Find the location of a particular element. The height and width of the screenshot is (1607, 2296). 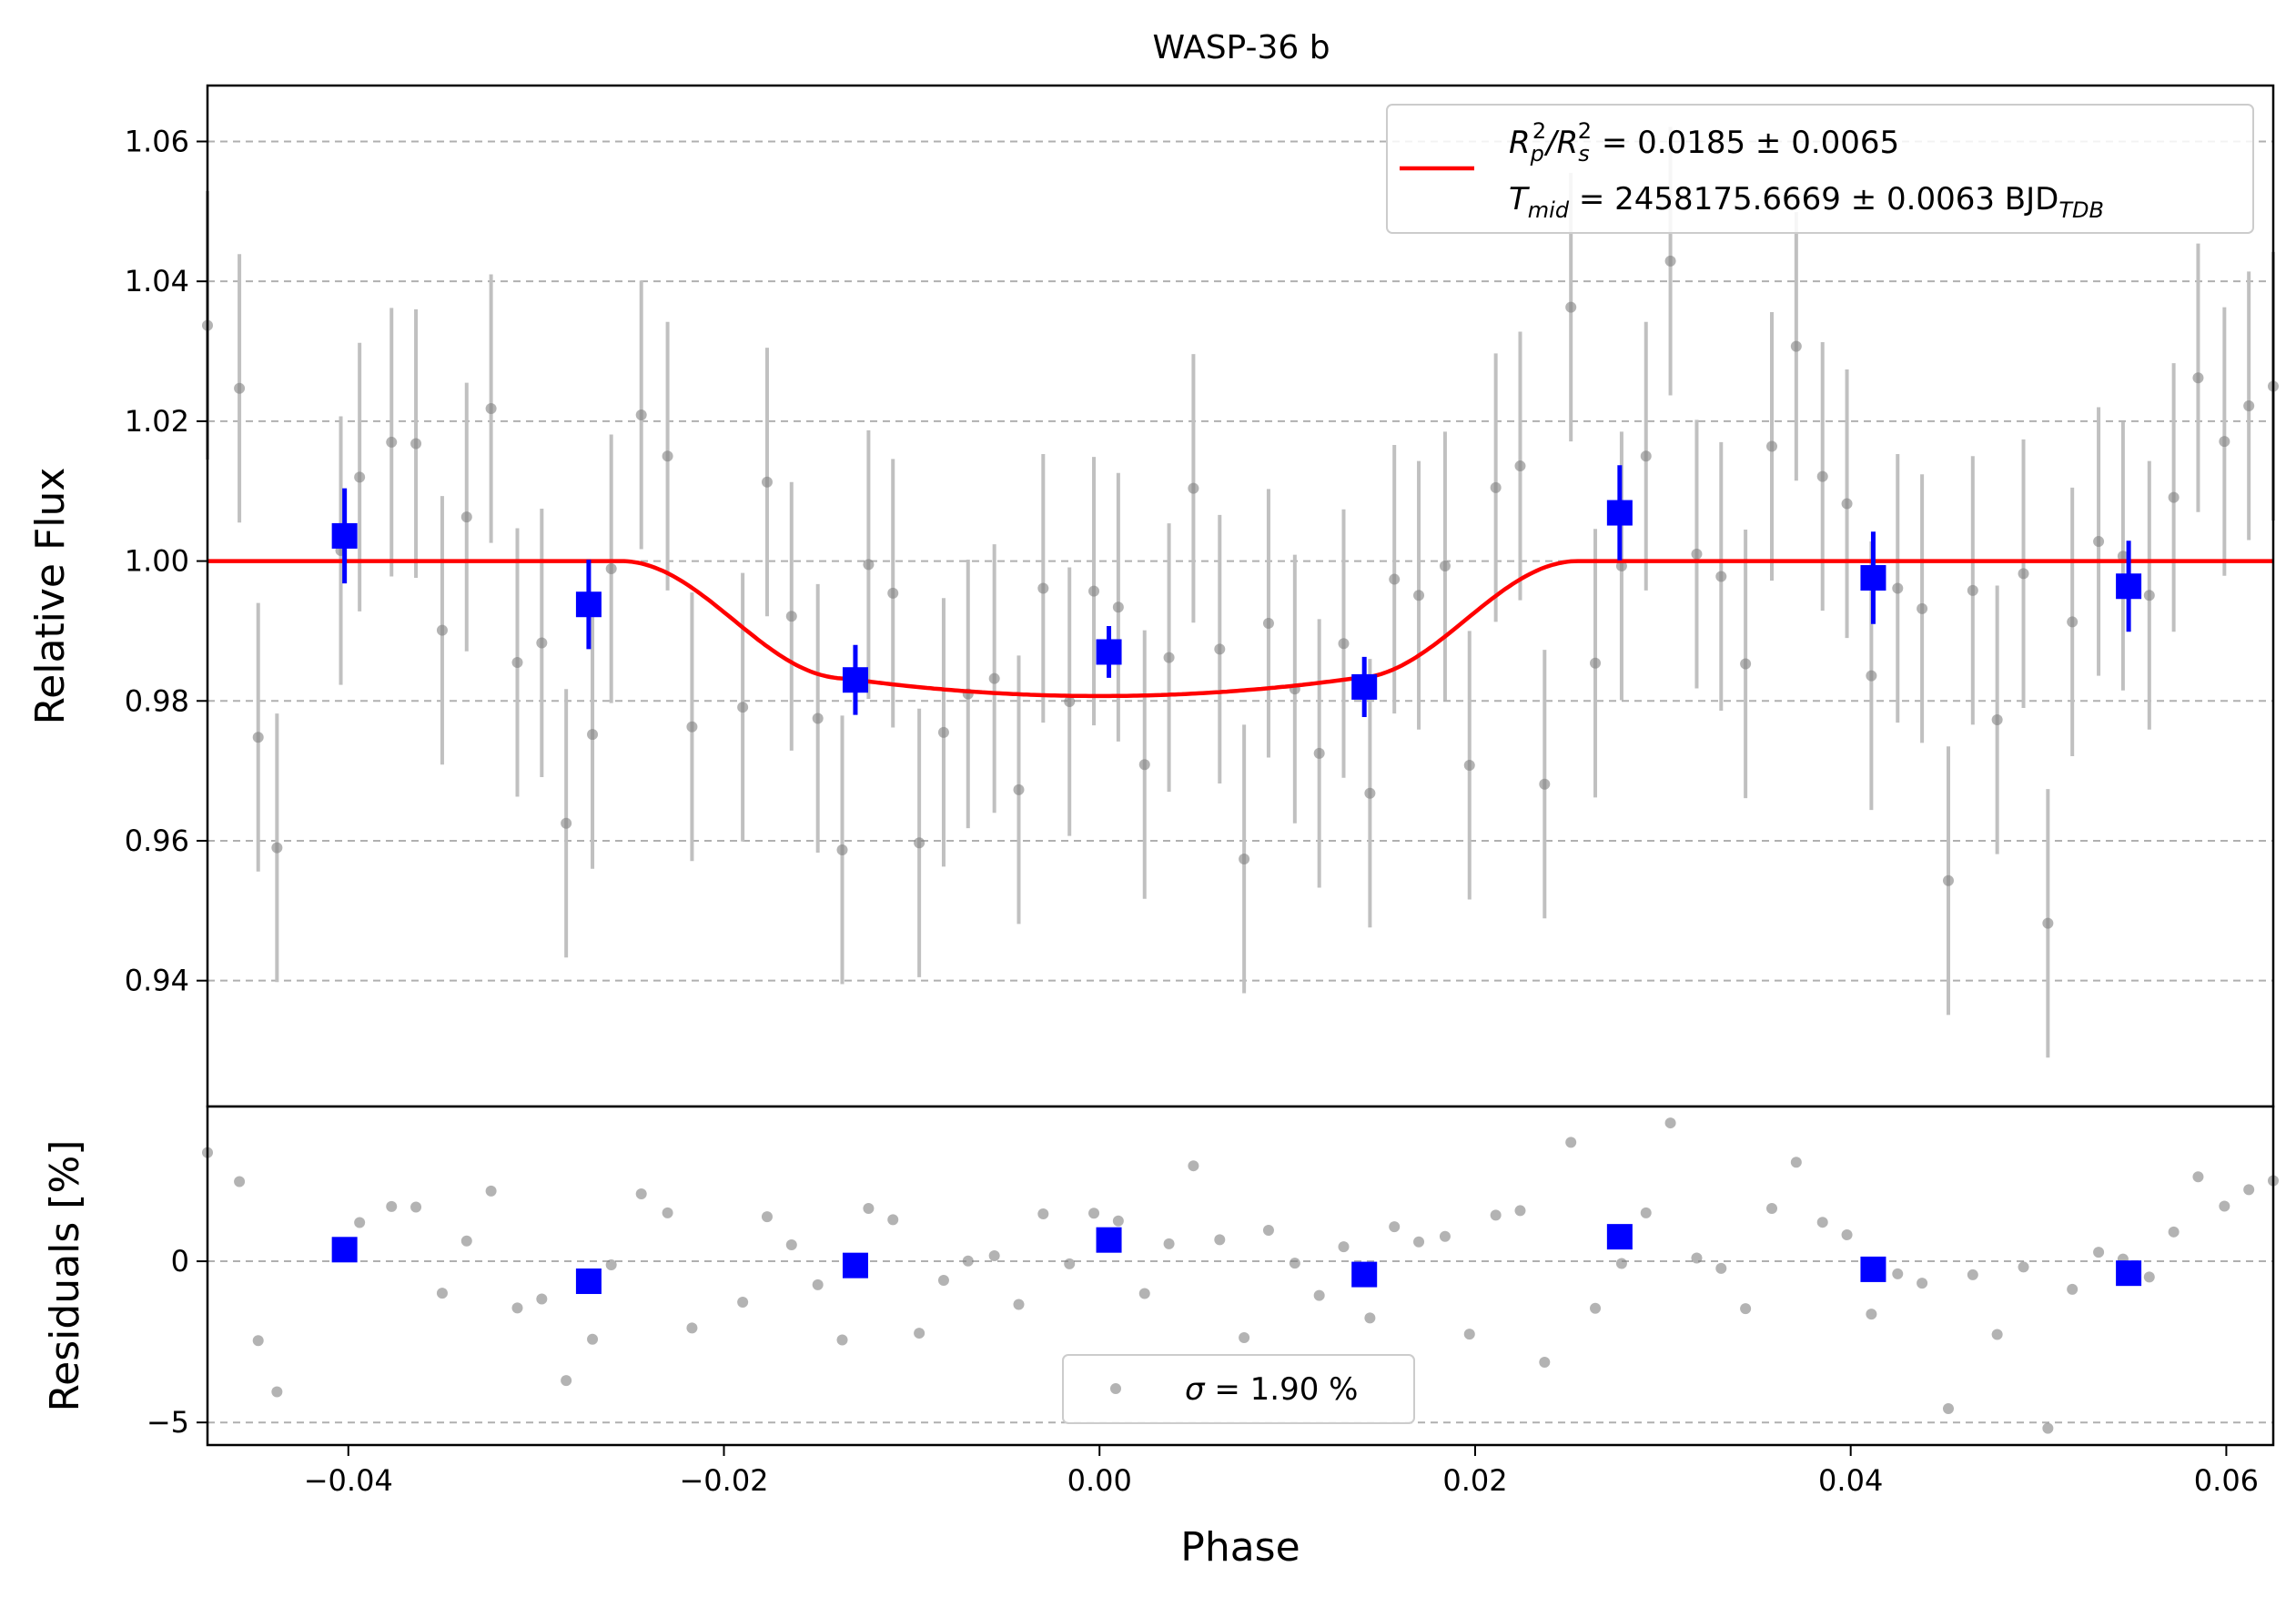

residuals-y-ticks: −5 0 is located at coordinates (177, 1342).